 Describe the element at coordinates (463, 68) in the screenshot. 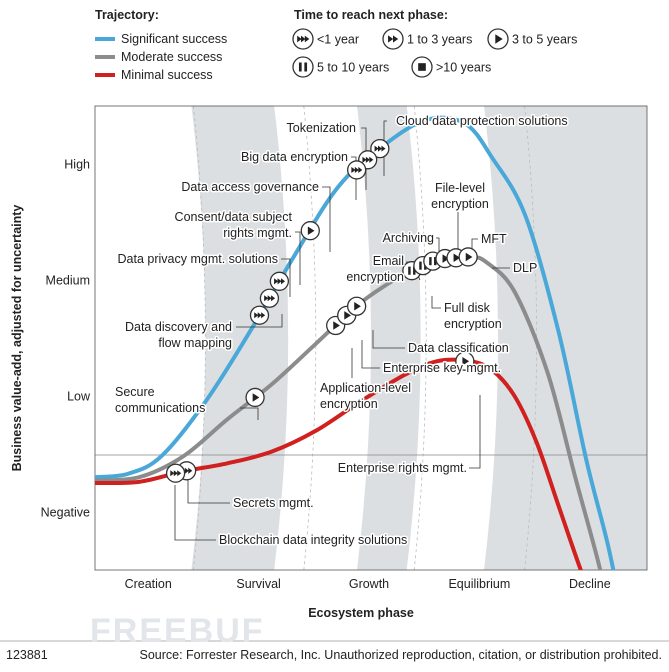

I see `legend-time-label: >10 years` at that location.